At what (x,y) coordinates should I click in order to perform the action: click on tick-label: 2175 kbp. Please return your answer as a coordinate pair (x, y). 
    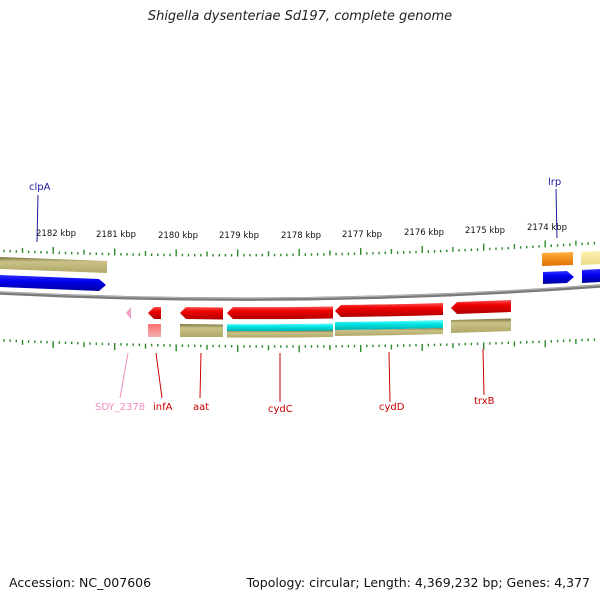
    Looking at the image, I should click on (485, 231).